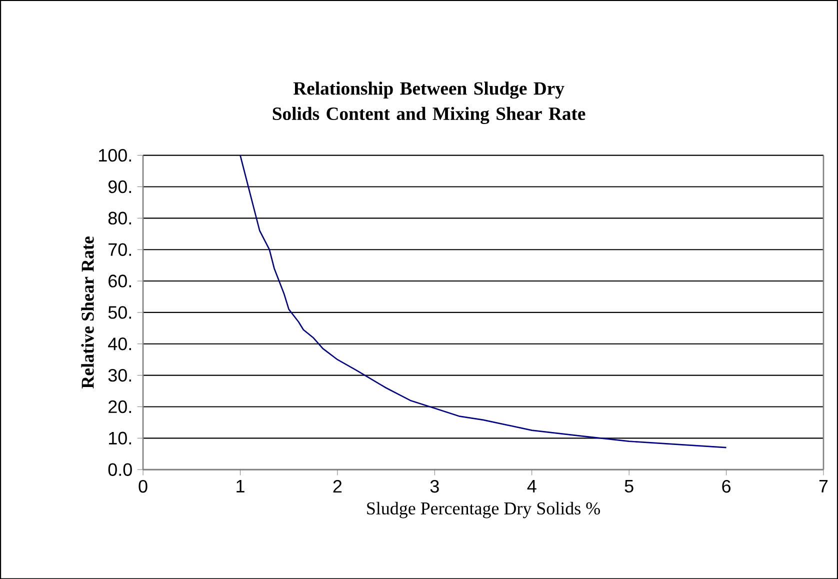  What do you see at coordinates (429, 102) in the screenshot?
I see `chart-title: Relationship Between Sludge Dry Solids Content and Mixing Shear Rate` at bounding box center [429, 102].